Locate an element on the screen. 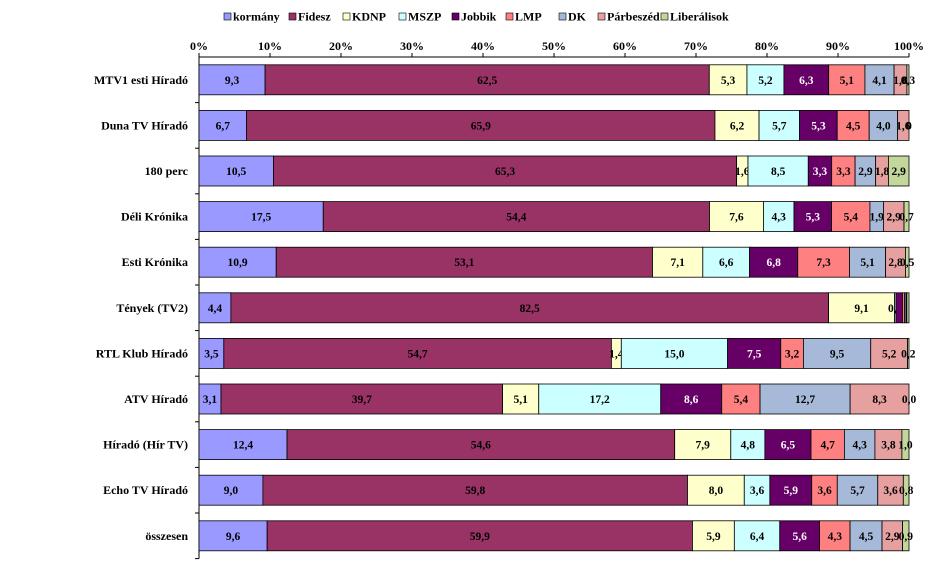  data-label: 6,8 is located at coordinates (773, 263).